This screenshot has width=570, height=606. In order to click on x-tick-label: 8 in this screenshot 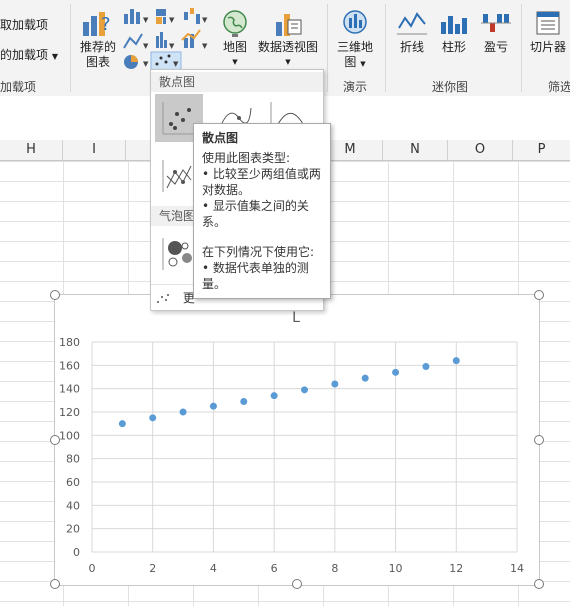, I will do `click(334, 568)`.